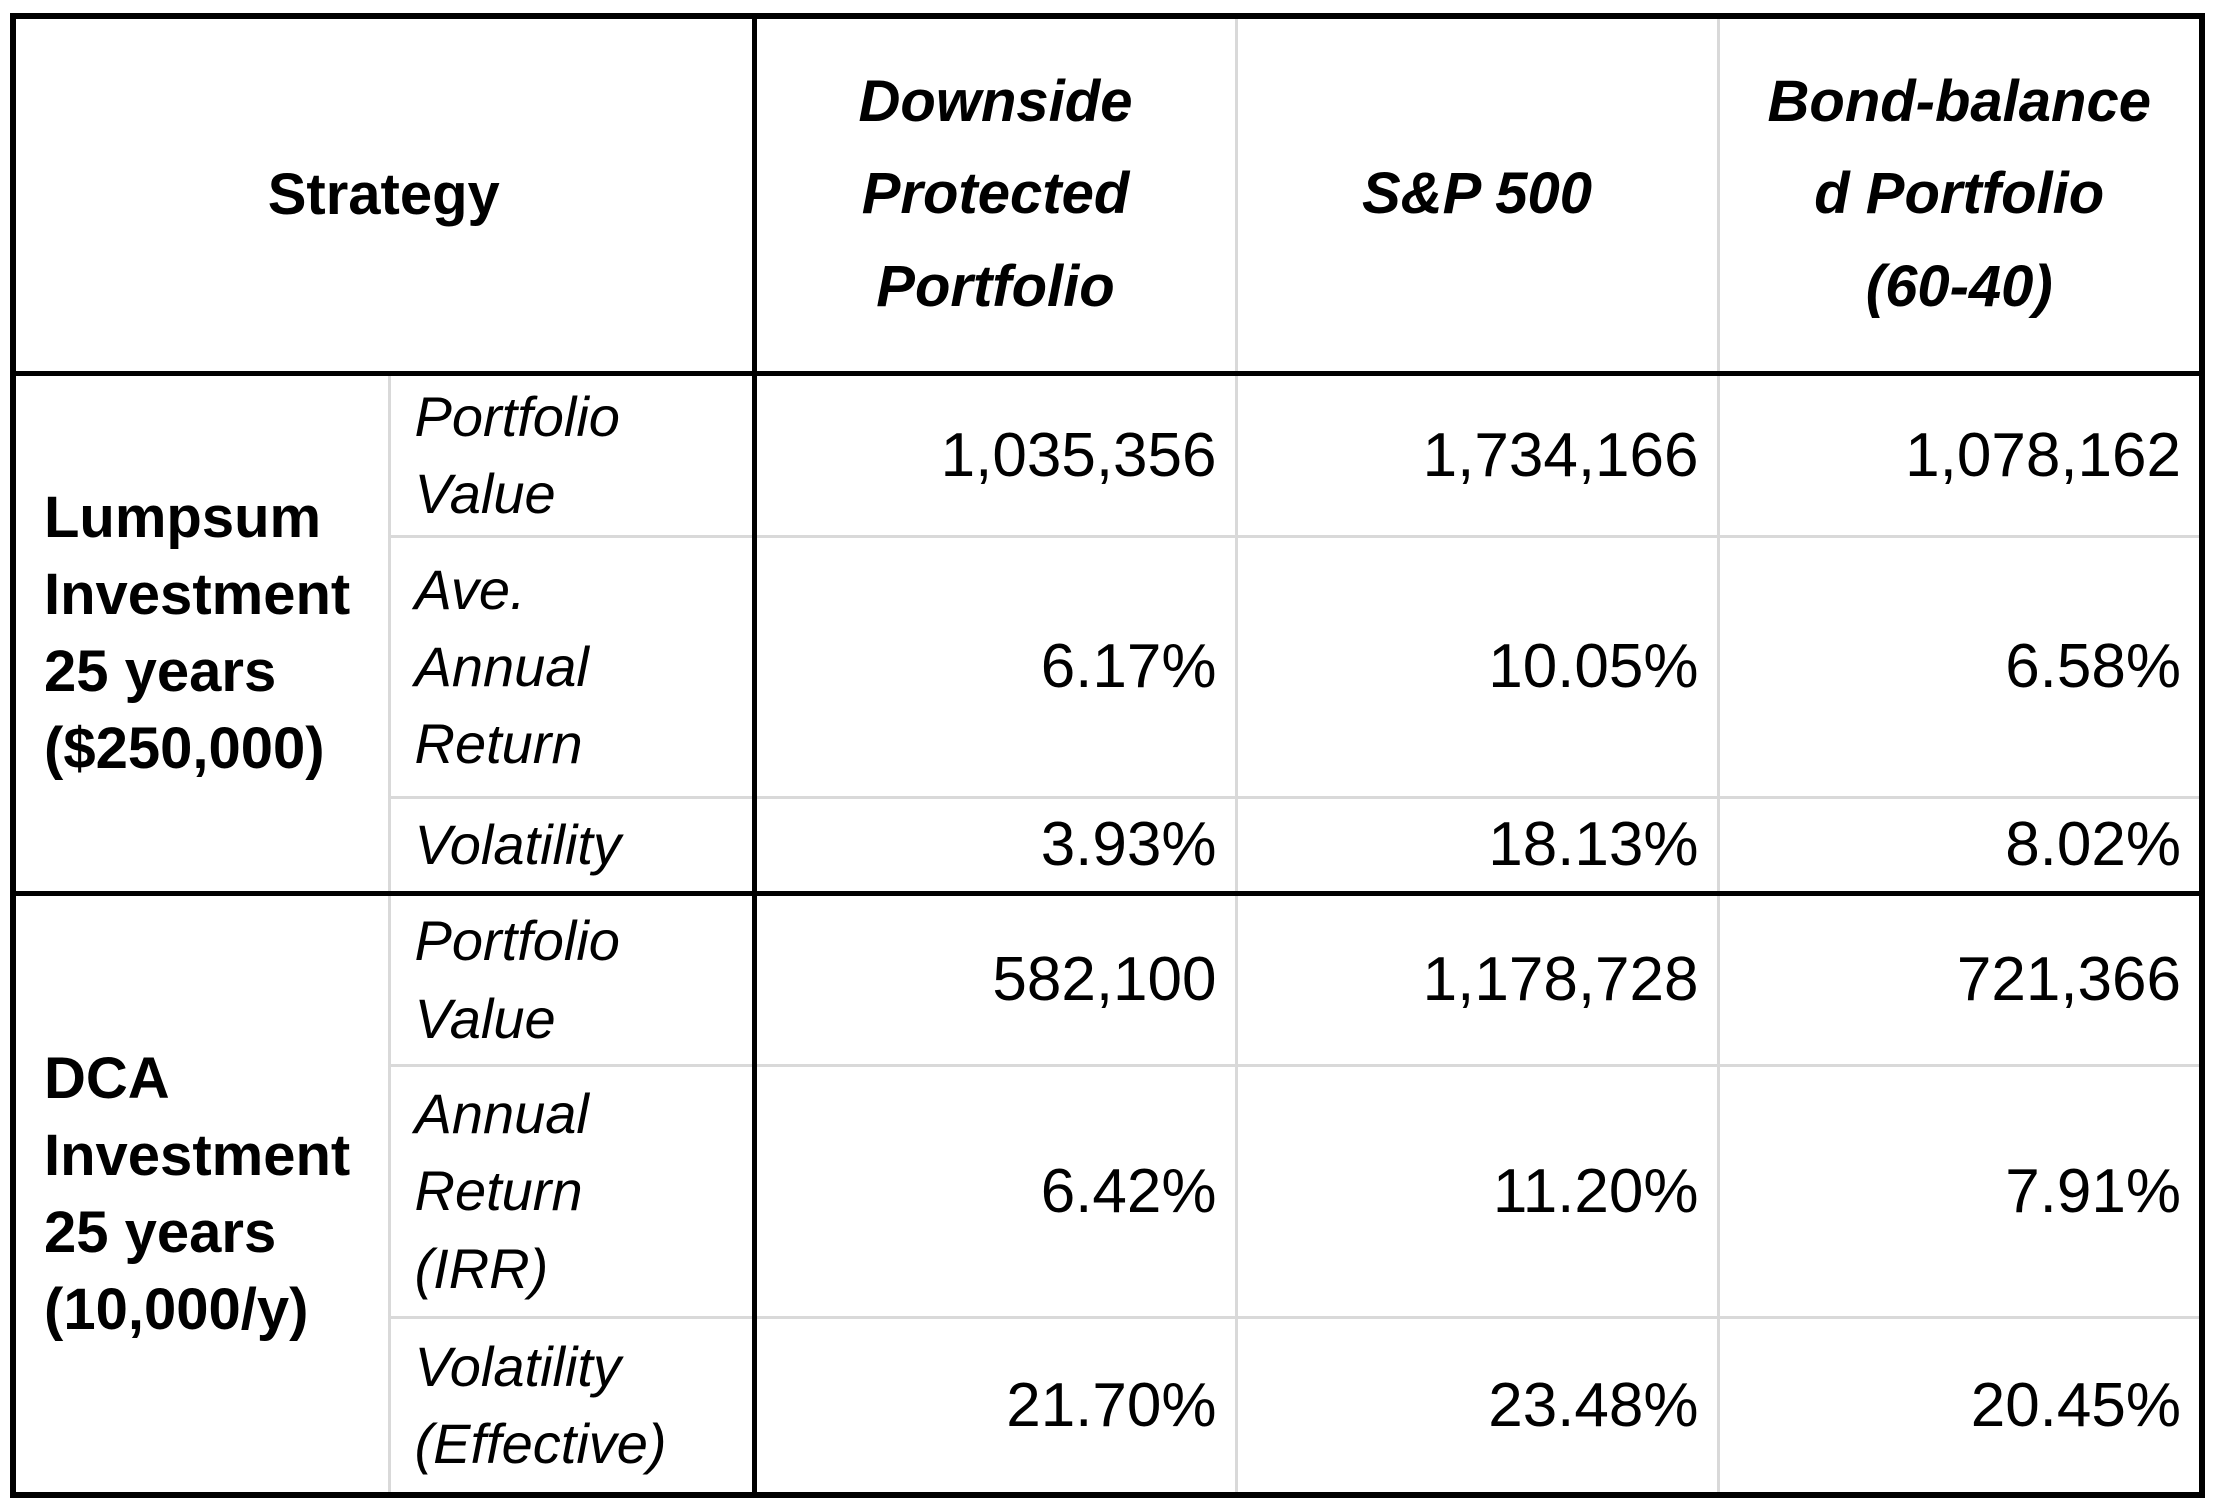 The width and height of the screenshot is (2216, 1512). I want to click on value-cell: 6.42%, so click(994, 1191).